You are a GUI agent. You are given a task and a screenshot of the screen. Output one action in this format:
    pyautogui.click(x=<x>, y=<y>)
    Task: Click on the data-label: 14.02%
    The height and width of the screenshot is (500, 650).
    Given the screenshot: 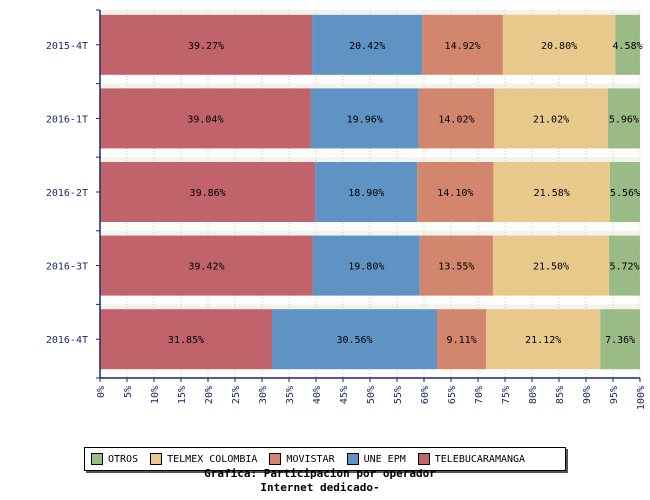 What is the action you would take?
    pyautogui.click(x=456, y=119)
    